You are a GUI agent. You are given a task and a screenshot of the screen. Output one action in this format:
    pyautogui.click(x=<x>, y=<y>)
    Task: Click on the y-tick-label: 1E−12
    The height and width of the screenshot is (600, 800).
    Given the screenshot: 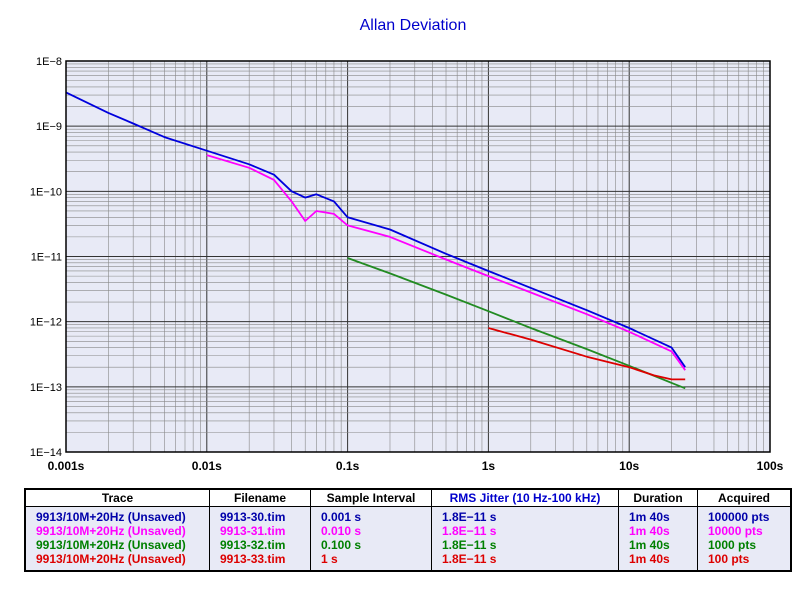 What is the action you would take?
    pyautogui.click(x=46, y=323)
    